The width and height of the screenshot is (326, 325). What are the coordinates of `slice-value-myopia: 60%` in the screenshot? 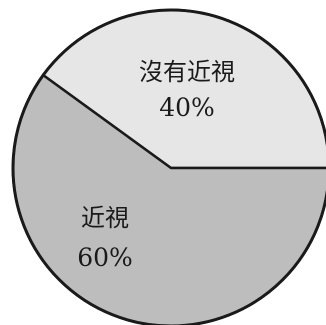 It's located at (105, 257).